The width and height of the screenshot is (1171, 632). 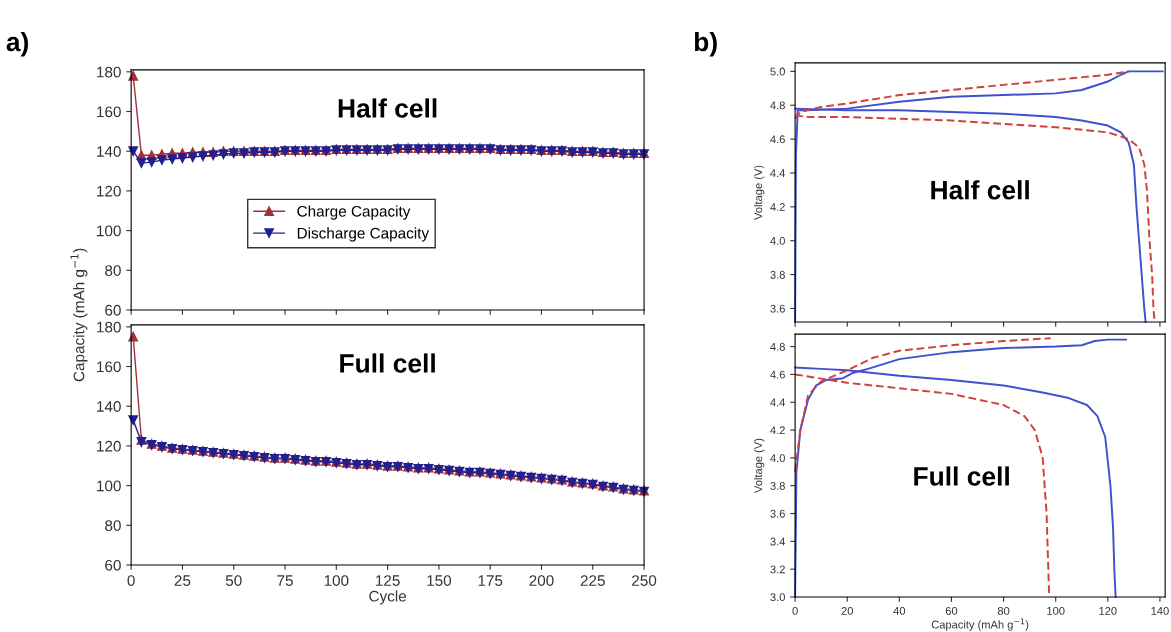 I want to click on text: a), so click(x=17, y=44).